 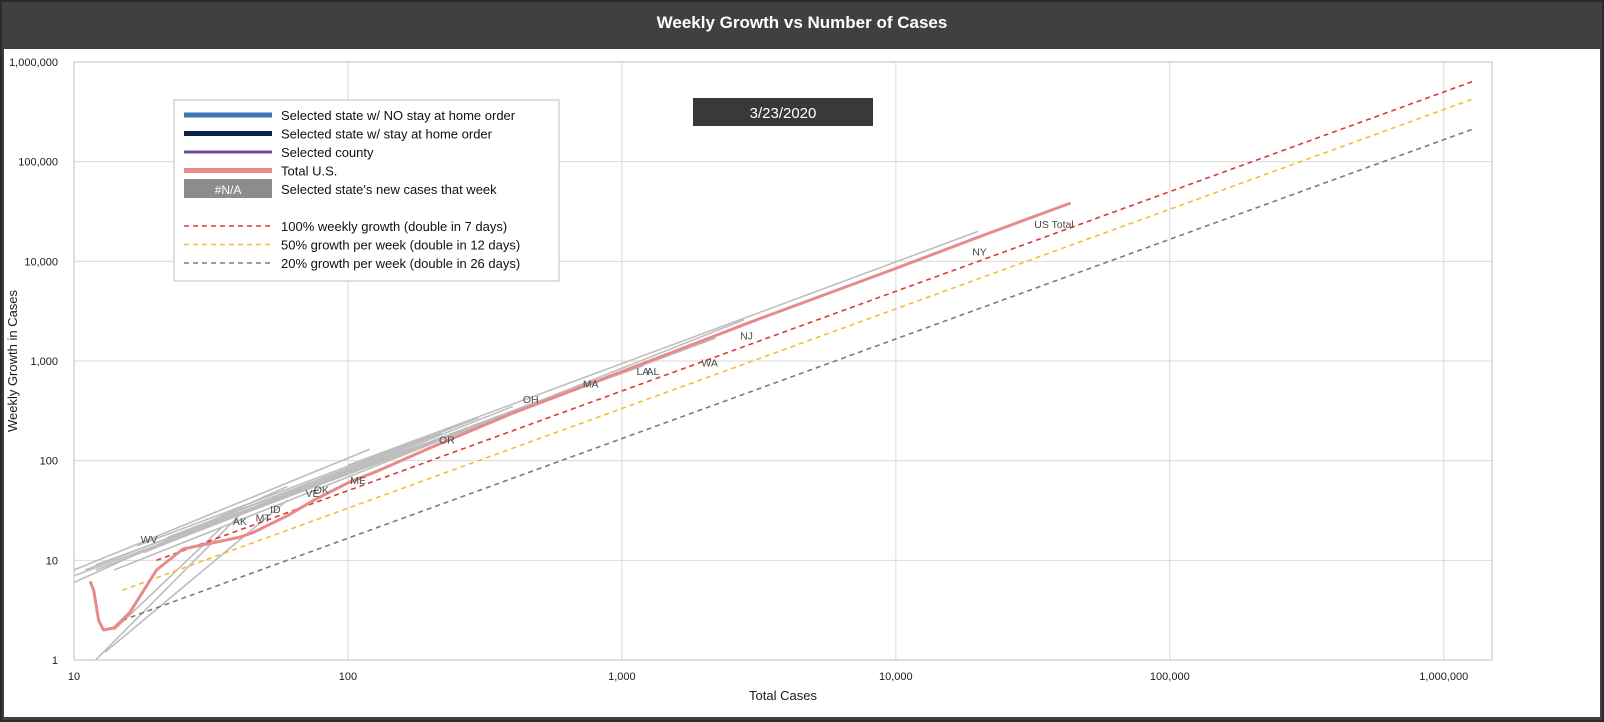 I want to click on chart-title: Weekly Growth vs Number of Cases, so click(x=802, y=22).